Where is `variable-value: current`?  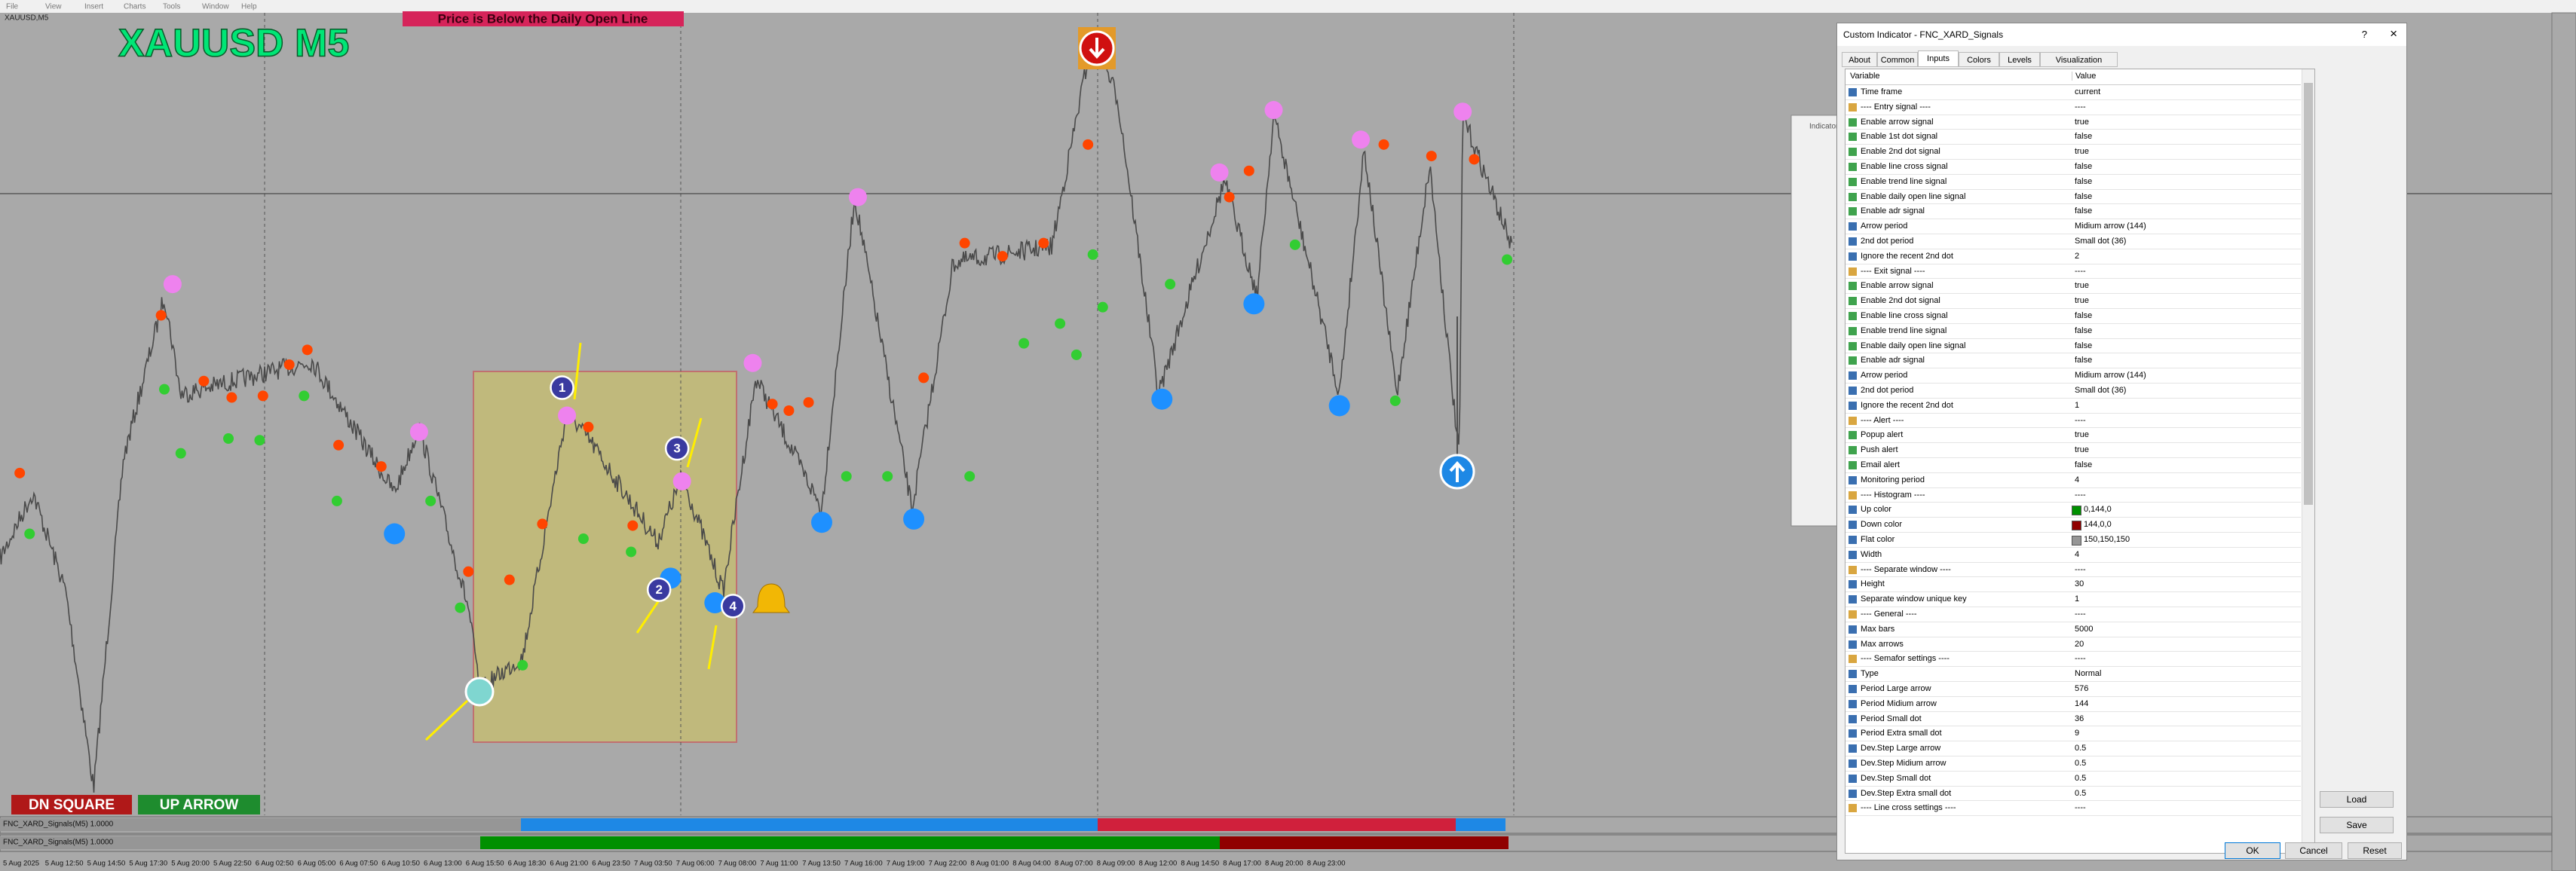
variable-value: current is located at coordinates (2088, 91).